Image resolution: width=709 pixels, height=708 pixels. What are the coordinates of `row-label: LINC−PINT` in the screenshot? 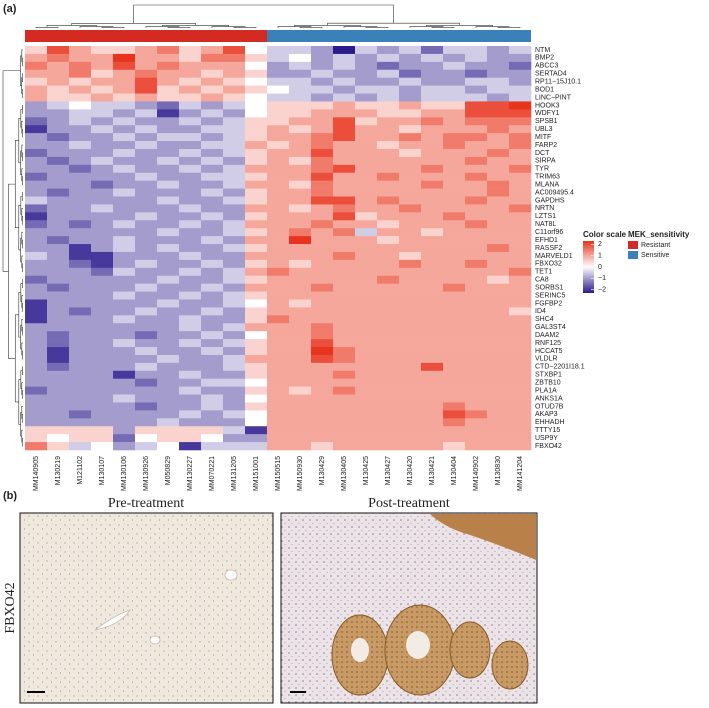 It's located at (553, 97).